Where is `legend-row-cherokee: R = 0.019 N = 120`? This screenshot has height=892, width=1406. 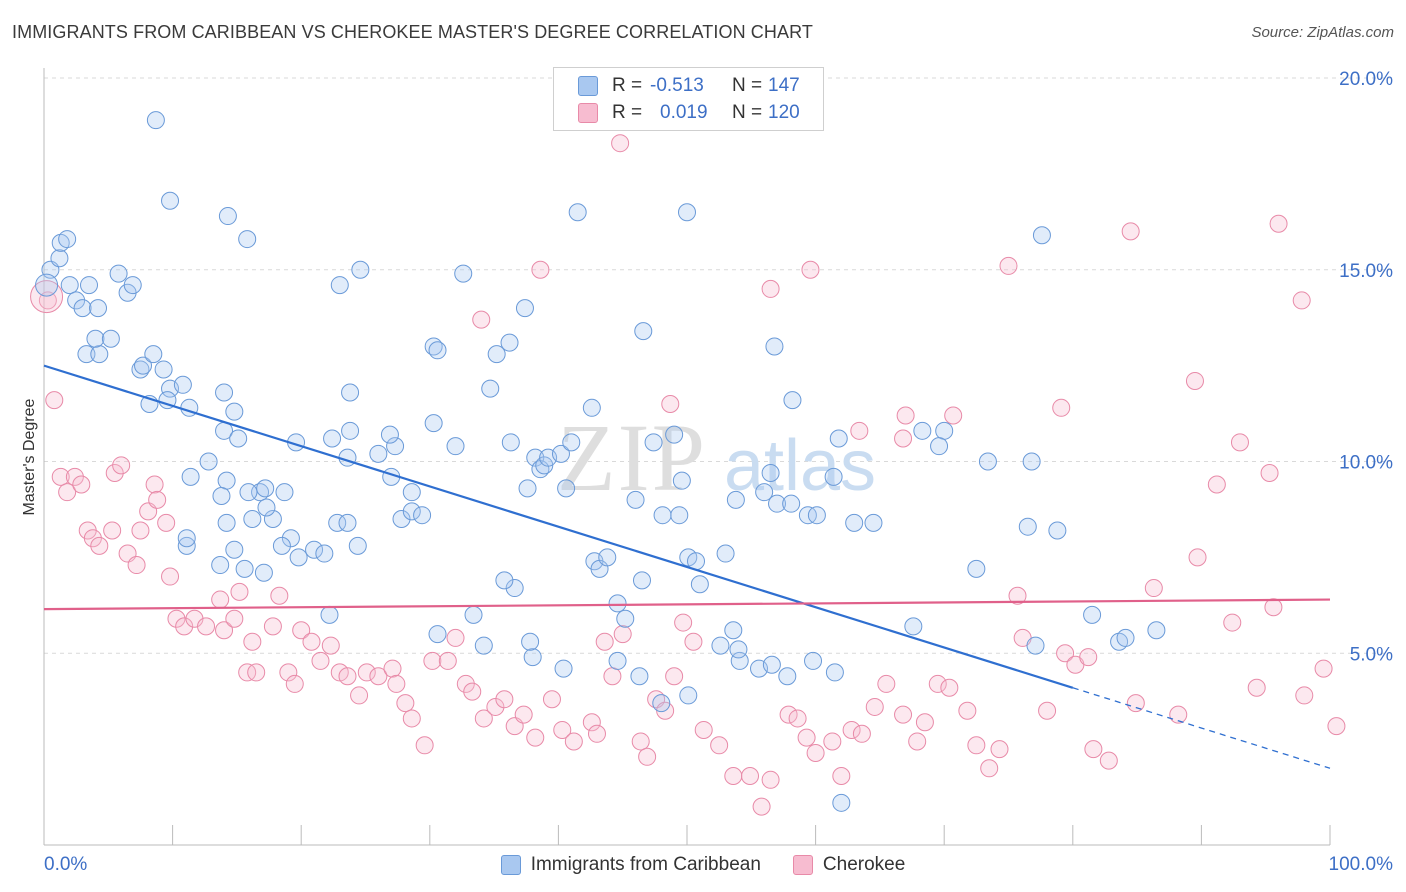 legend-row-cherokee: R = 0.019 N = 120 is located at coordinates (689, 113).